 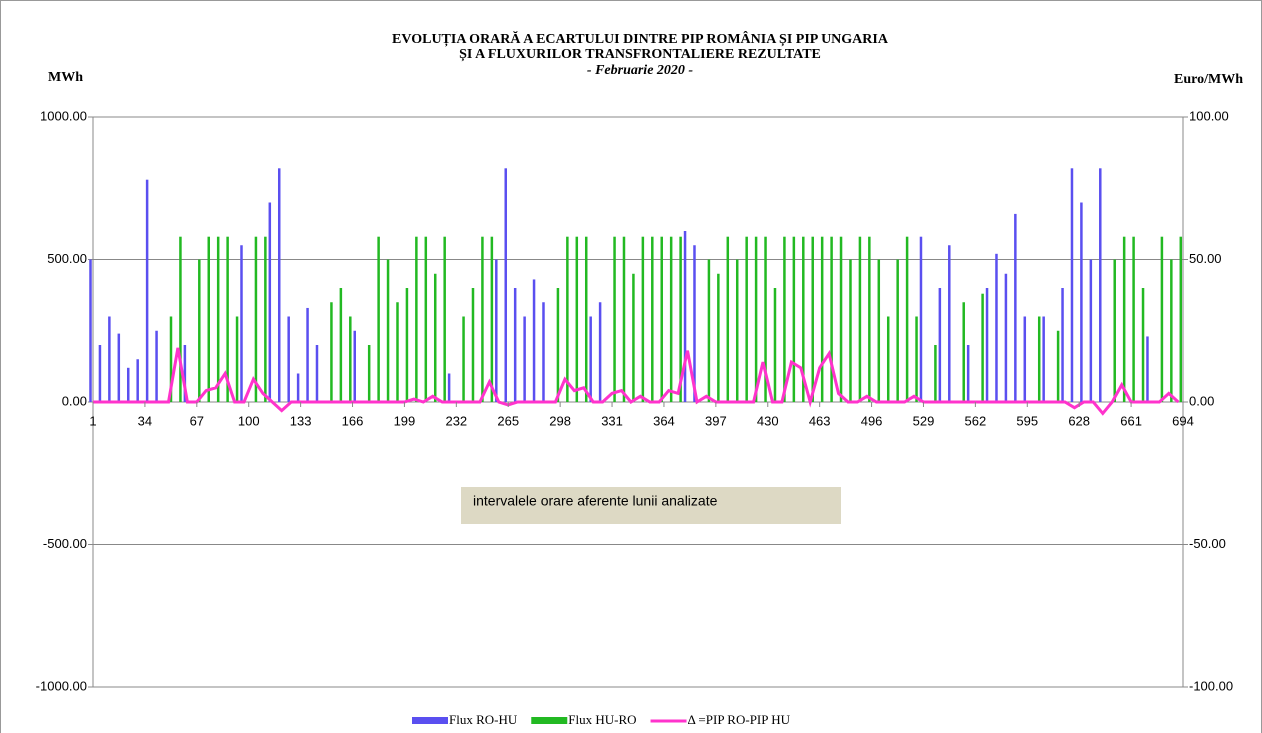 What do you see at coordinates (1201, 400) in the screenshot?
I see `y2-tick-label: 0.00` at bounding box center [1201, 400].